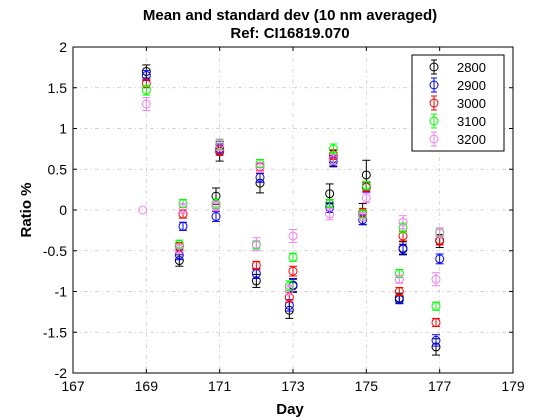 This screenshot has width=560, height=420. Describe the element at coordinates (61, 292) in the screenshot. I see `y-tick-label: -1` at that location.